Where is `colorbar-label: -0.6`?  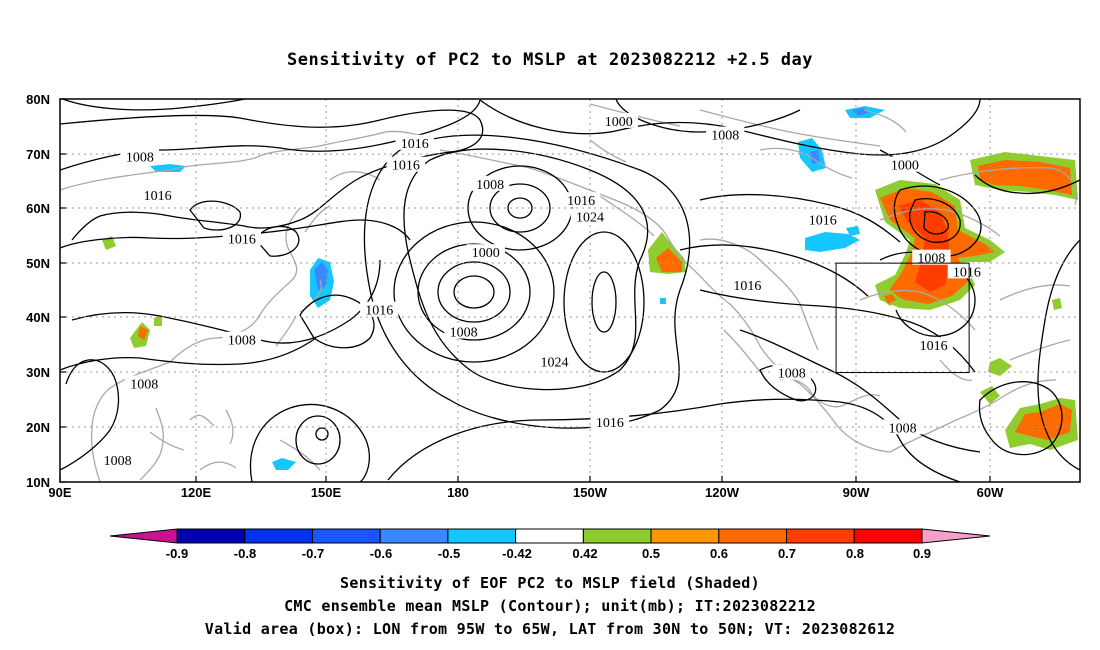 colorbar-label: -0.6 is located at coordinates (381, 553).